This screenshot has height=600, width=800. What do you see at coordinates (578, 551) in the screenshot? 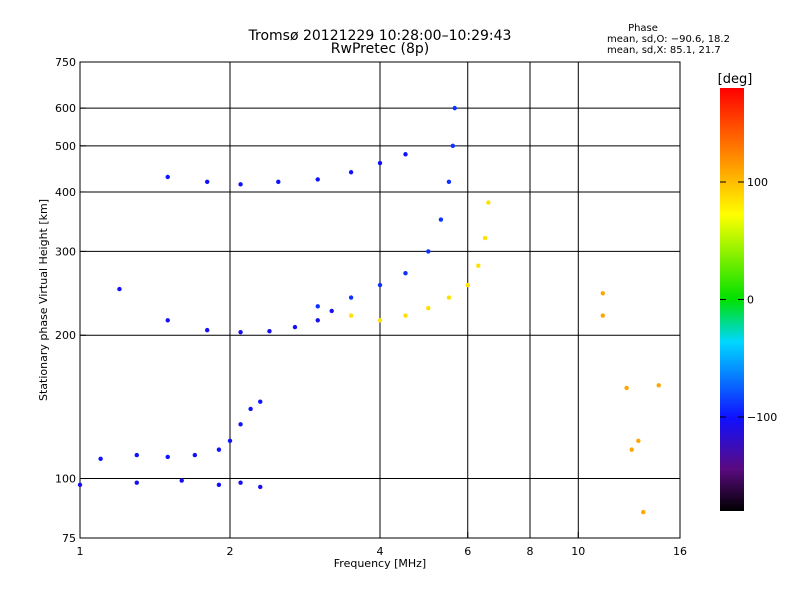
I see `x-tick-label: 10` at bounding box center [578, 551].